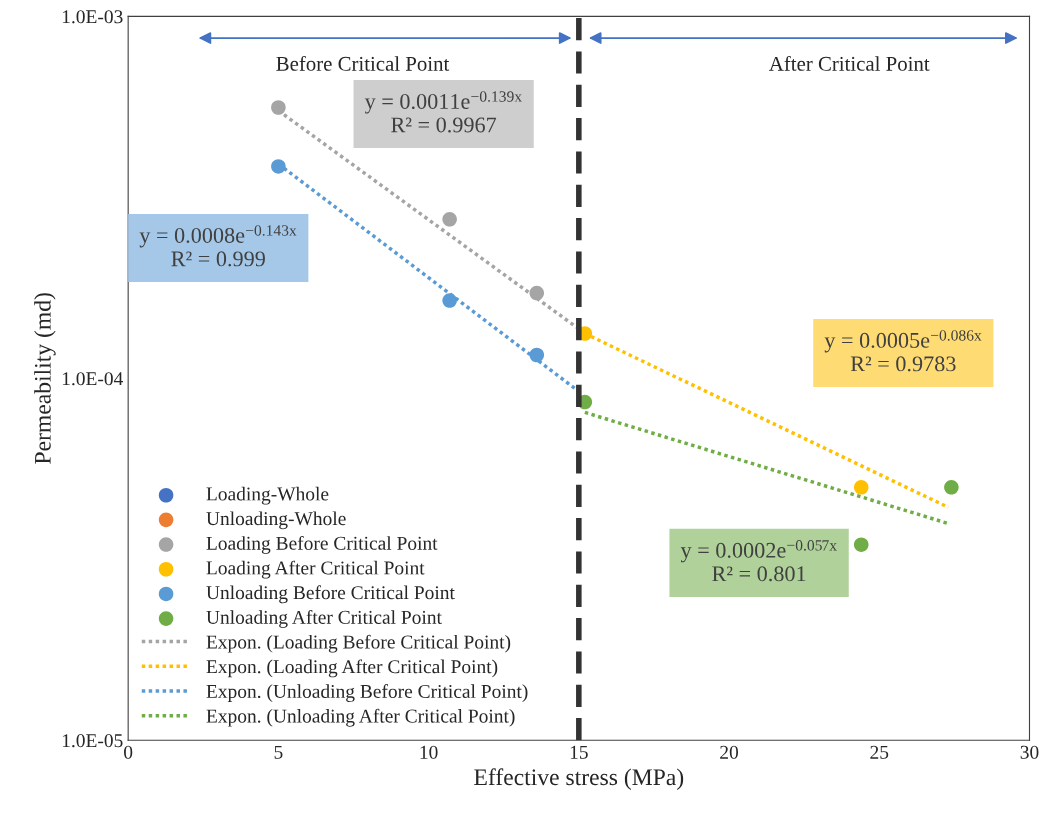  What do you see at coordinates (330, 594) in the screenshot?
I see `legend-label: Unloading Before Critical Point` at bounding box center [330, 594].